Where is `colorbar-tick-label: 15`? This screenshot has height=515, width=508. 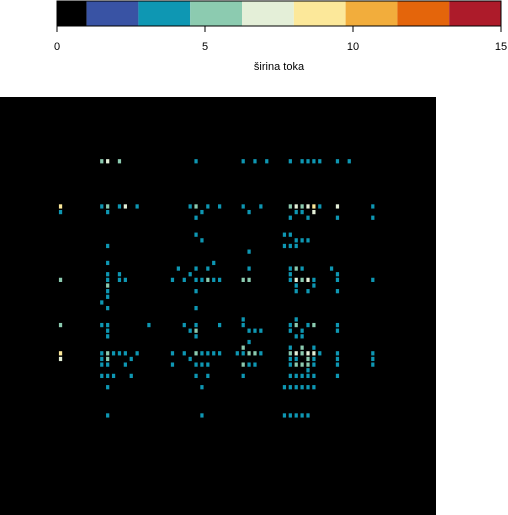
colorbar-tick-label: 15 is located at coordinates (501, 47).